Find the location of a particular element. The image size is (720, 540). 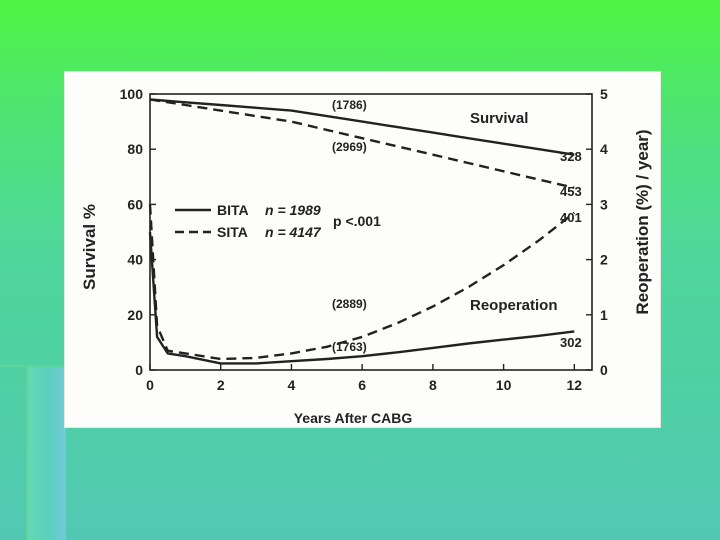

annotation-1763: (1763) is located at coordinates (349, 347).